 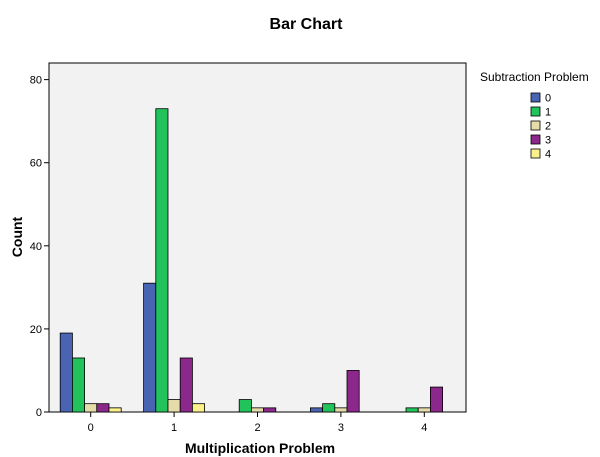 I want to click on legend: Subtraction Problem 0 1 2 3 4, so click(x=534, y=115).